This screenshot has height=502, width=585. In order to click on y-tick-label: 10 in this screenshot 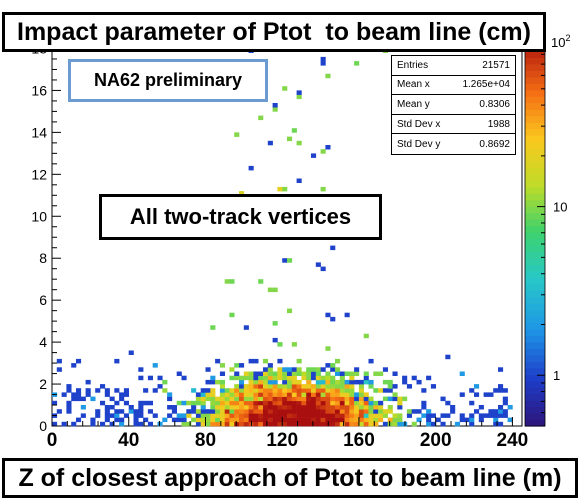, I will do `click(39, 216)`.